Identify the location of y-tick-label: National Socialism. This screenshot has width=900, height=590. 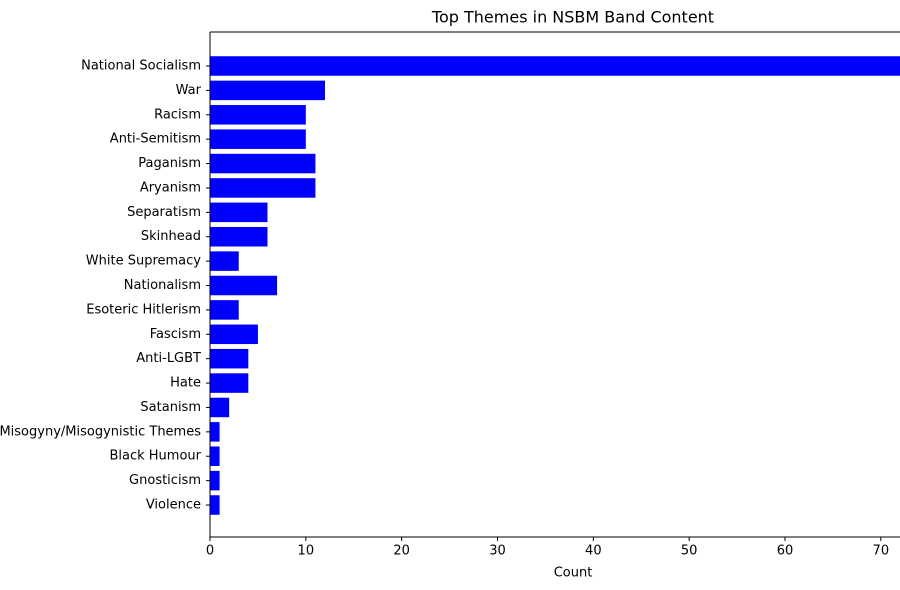
(141, 66).